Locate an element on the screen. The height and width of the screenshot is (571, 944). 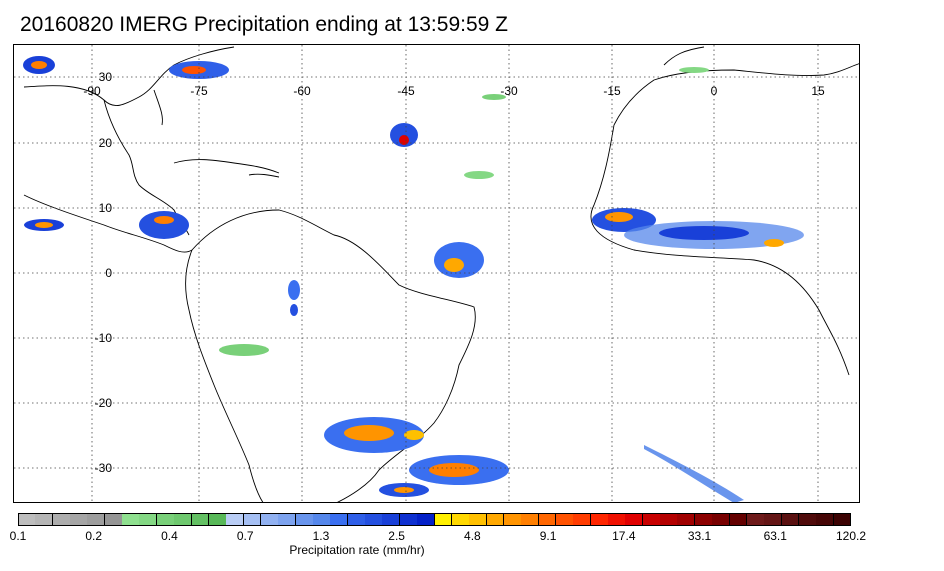
colorbar-title: Precipitation rate (mm/hr) is located at coordinates (357, 550).